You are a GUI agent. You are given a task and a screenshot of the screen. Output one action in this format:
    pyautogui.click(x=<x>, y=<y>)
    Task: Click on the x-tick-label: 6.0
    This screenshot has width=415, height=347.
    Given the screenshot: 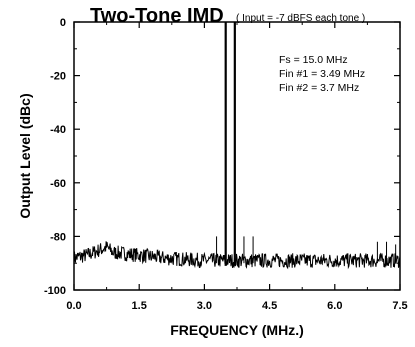 What is the action you would take?
    pyautogui.click(x=334, y=306)
    